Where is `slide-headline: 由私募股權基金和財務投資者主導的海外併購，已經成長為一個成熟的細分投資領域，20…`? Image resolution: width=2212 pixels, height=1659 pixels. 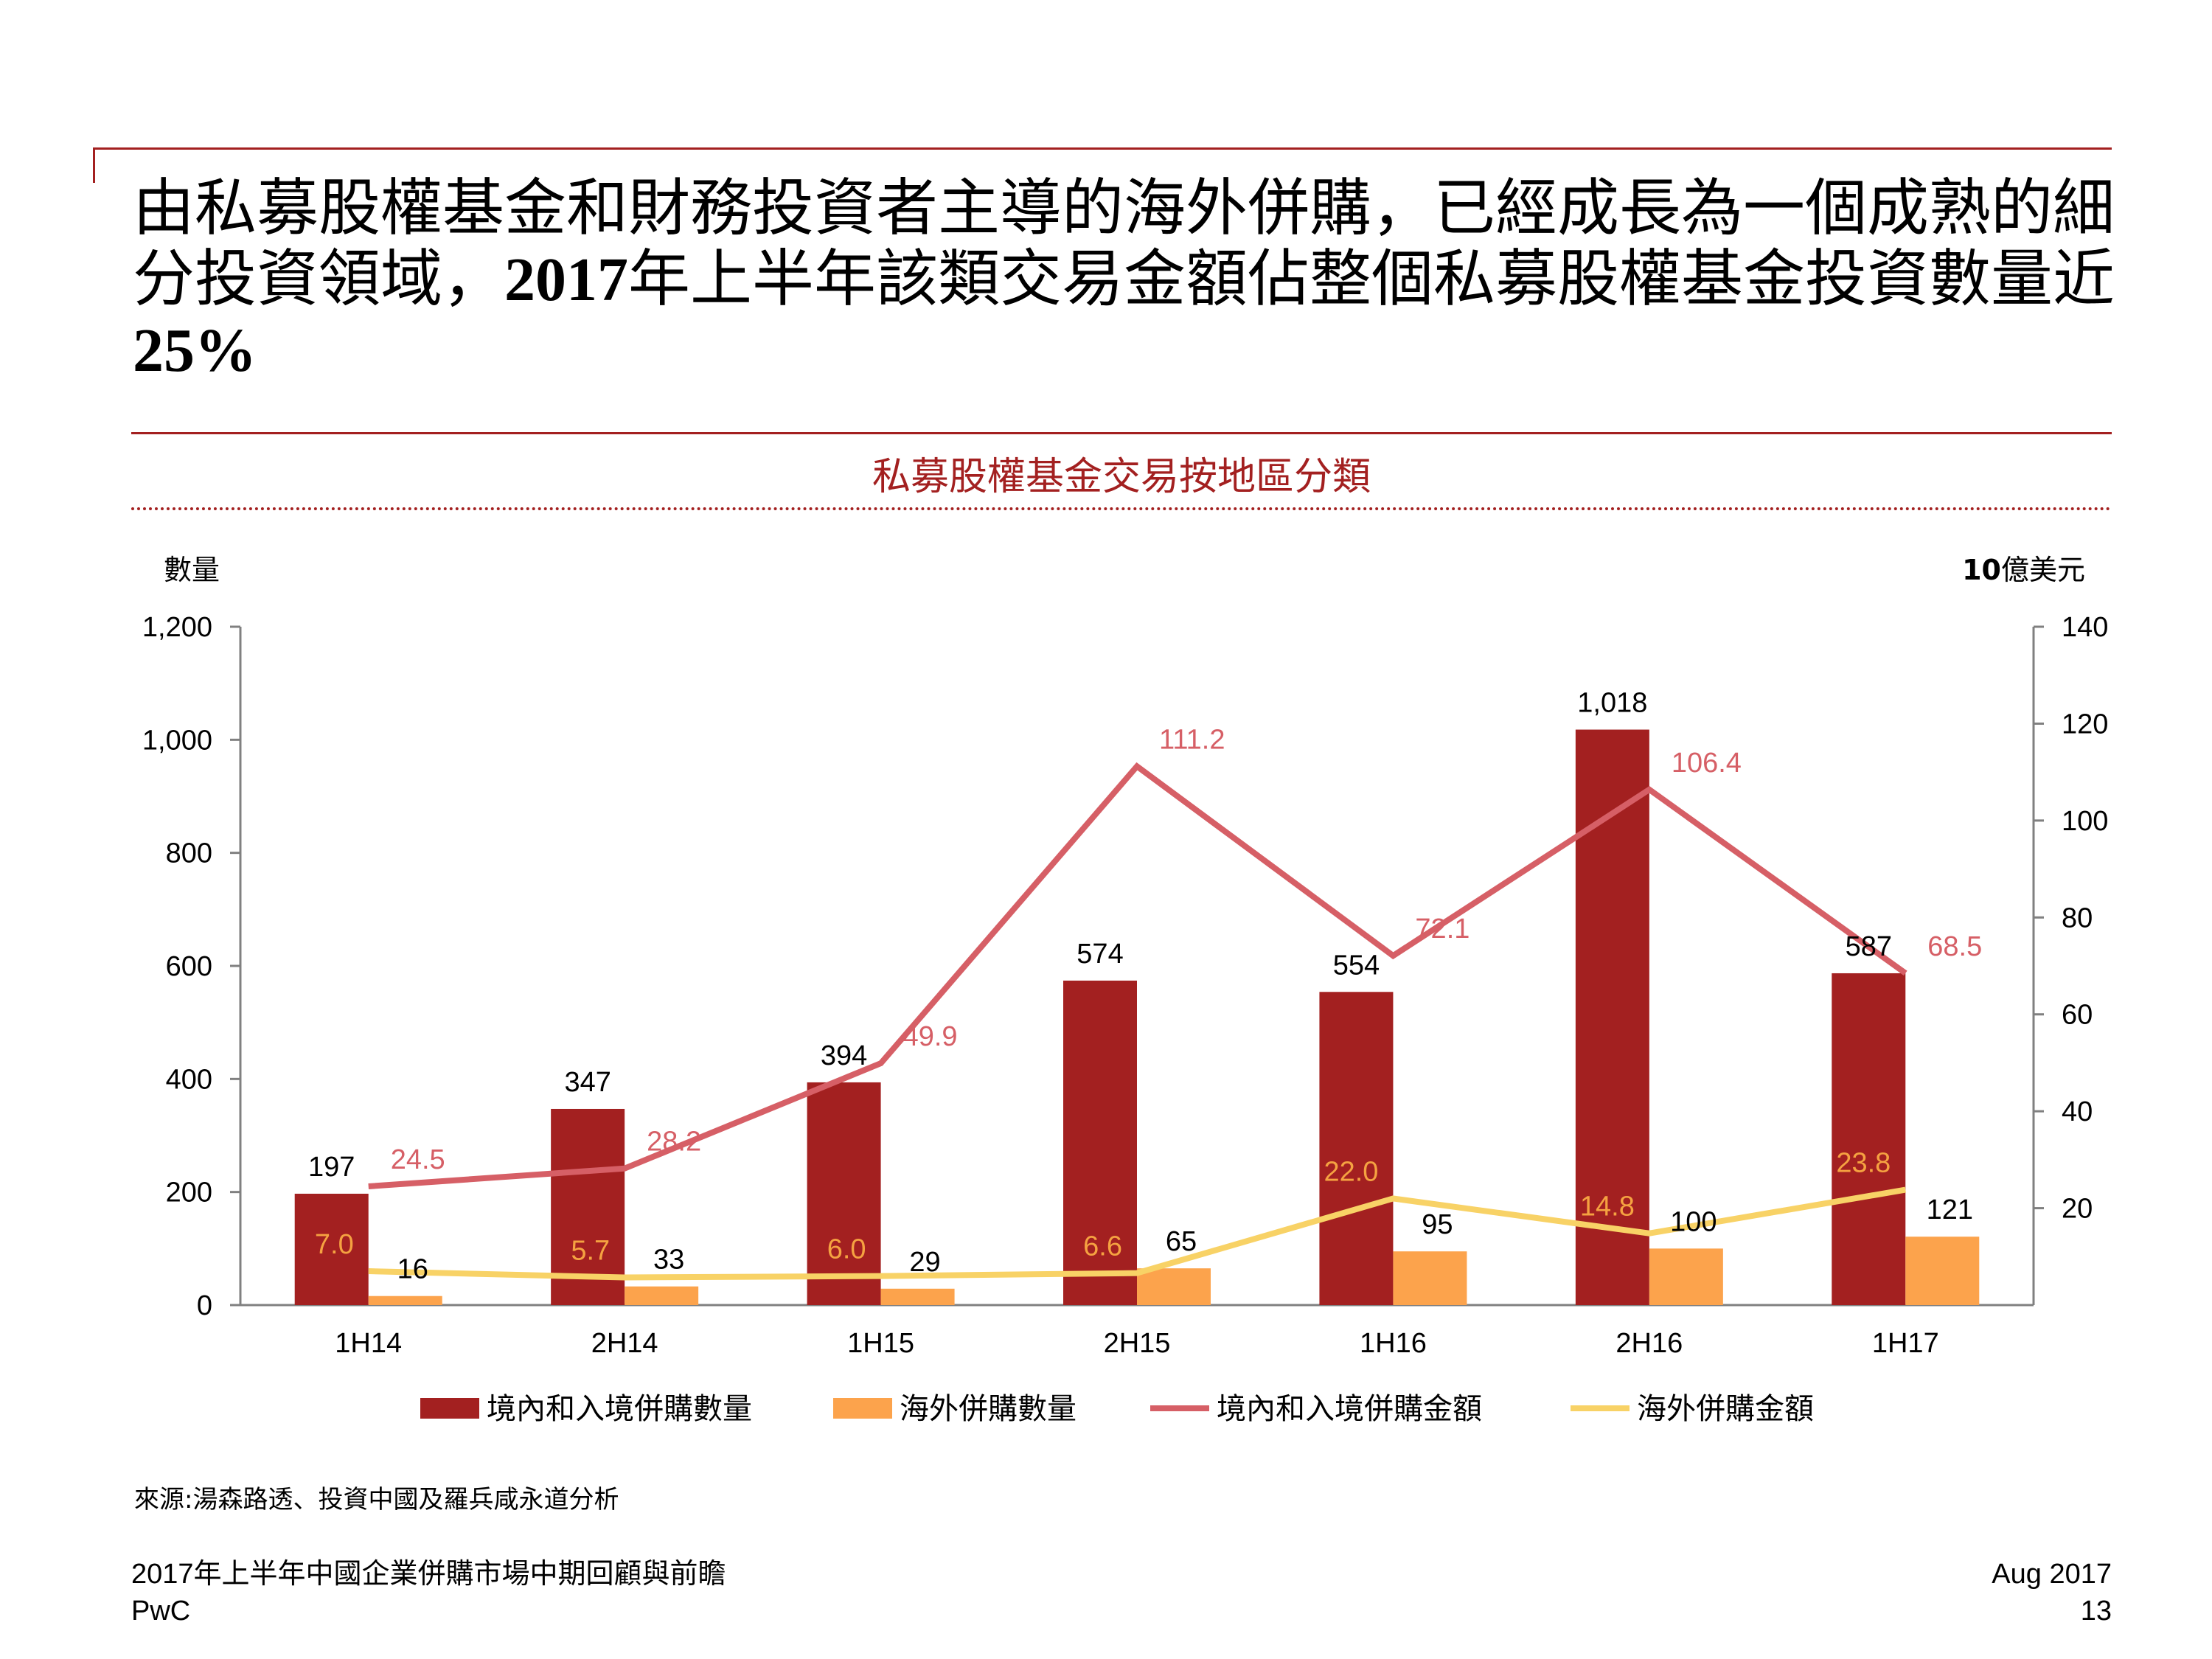
slide-headline: 由私募股權基金和財務投資者主導的海外併購，已經成長為一個成熟的細分投資領域，20… is located at coordinates (1128, 280).